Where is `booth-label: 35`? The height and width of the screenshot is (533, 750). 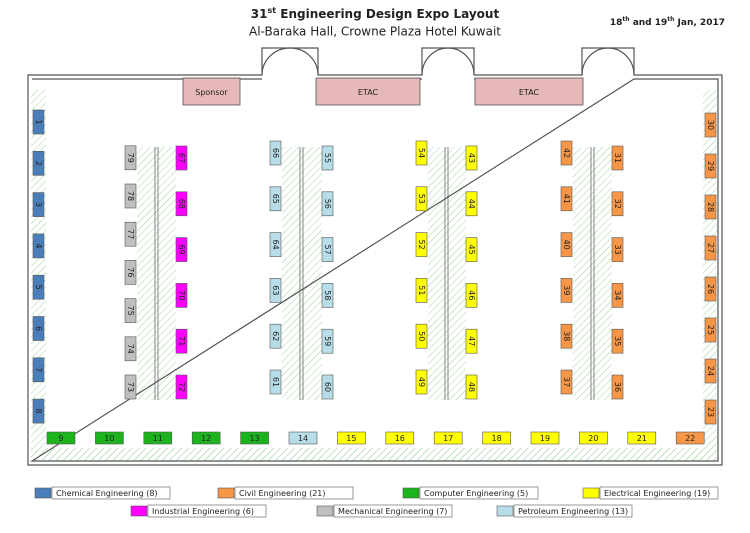
booth-label: 35 is located at coordinates (617, 341).